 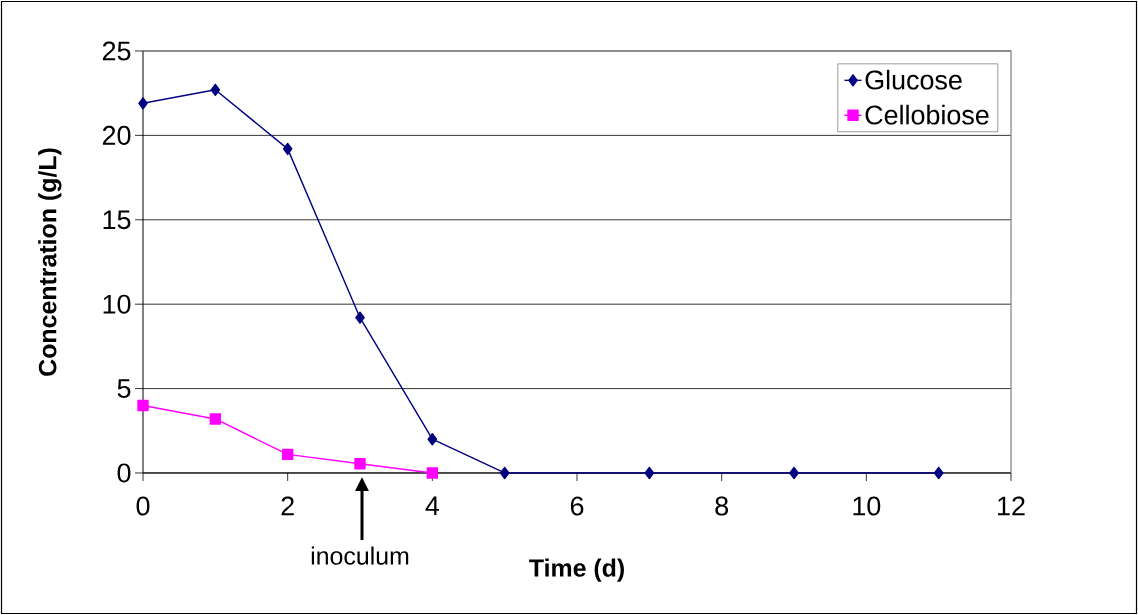 I want to click on x-tick-label: 0, so click(x=143, y=506).